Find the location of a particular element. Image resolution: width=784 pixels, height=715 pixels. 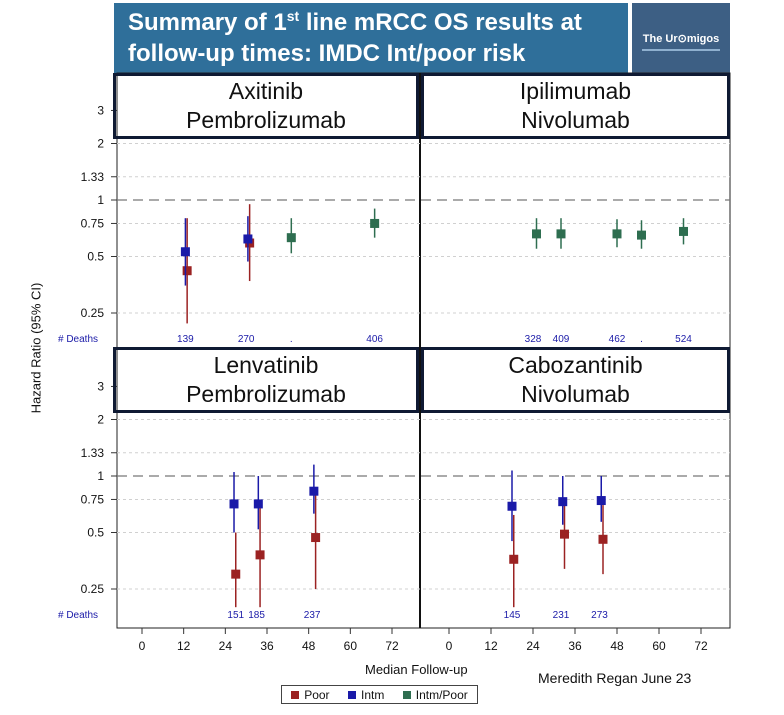

panel-title: Cabozantinib Nivolumab is located at coordinates (575, 379).